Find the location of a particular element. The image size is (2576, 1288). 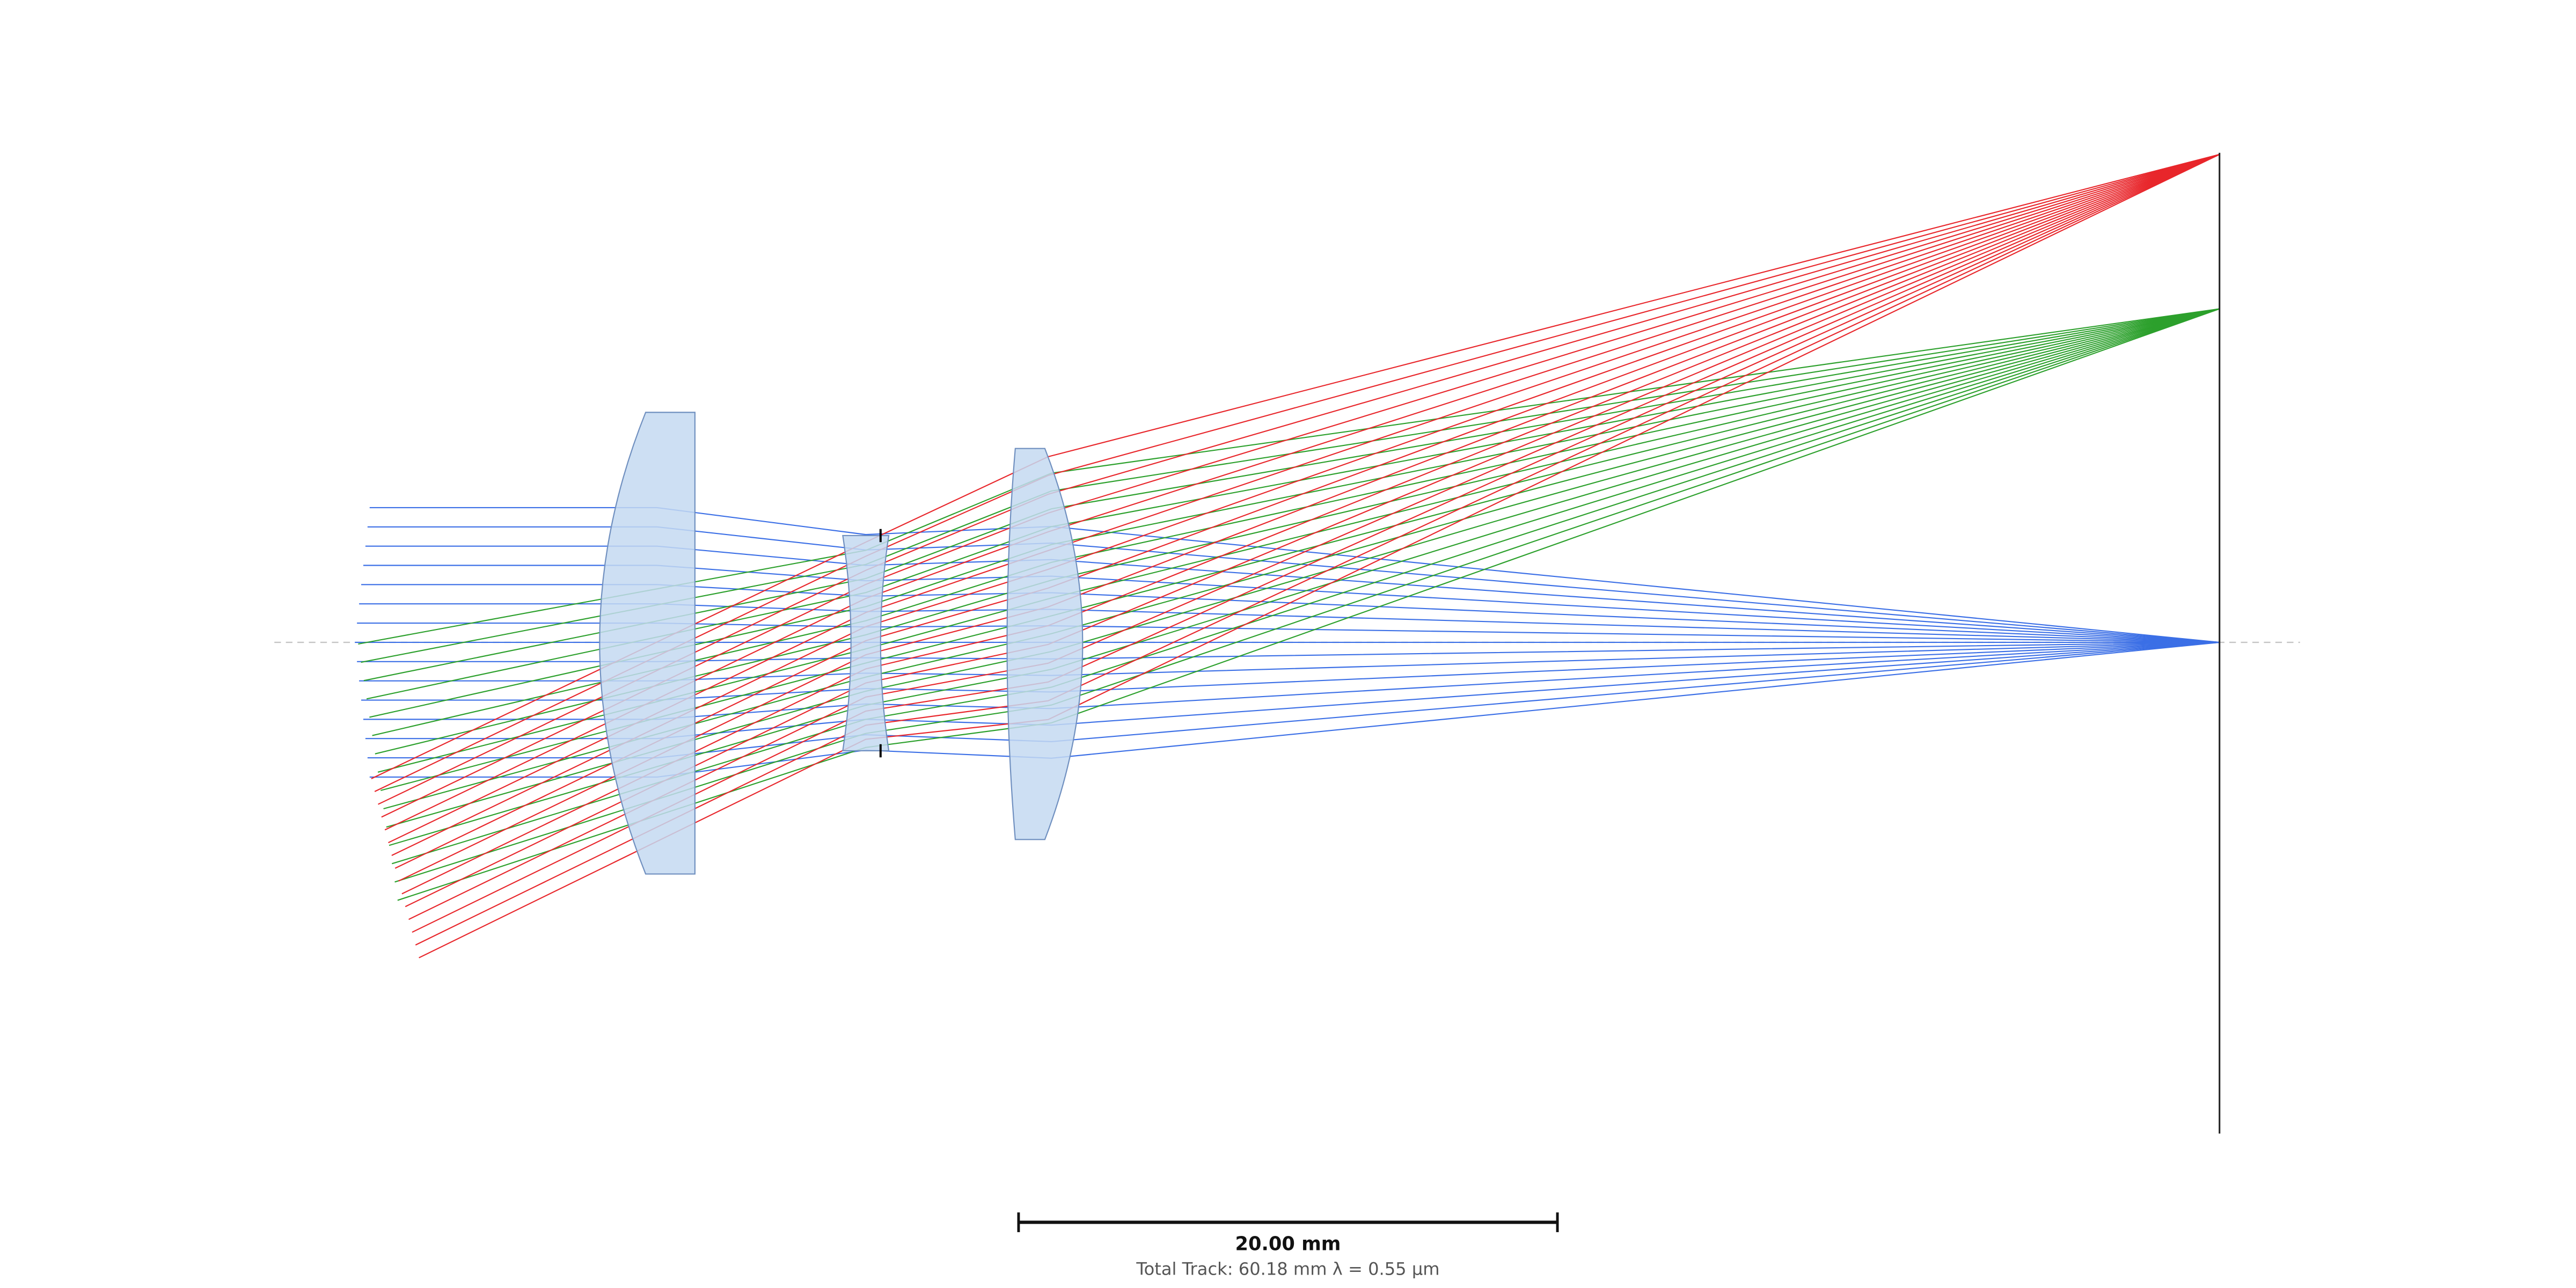

ray is located at coordinates (1294, 575).